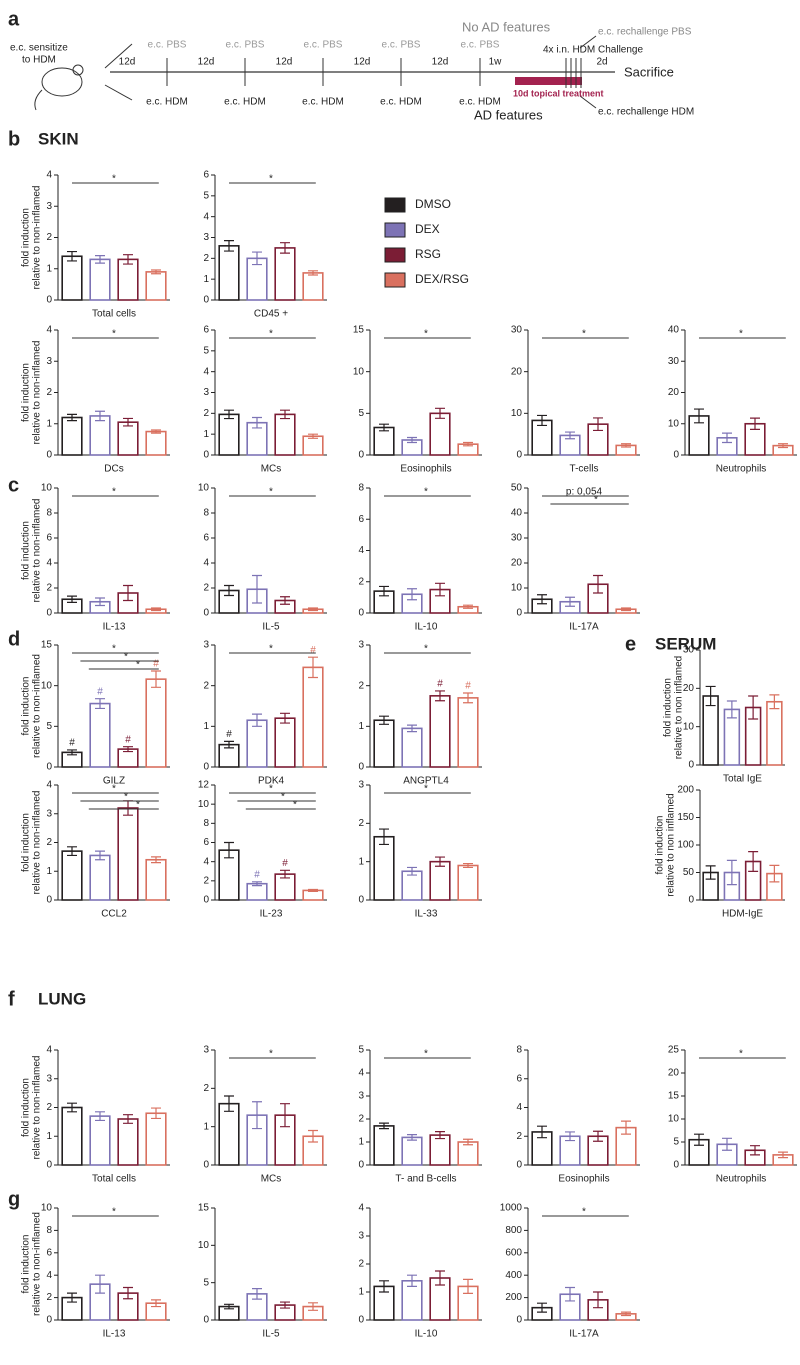  What do you see at coordinates (78, 70) in the screenshot?
I see `mouse-ear` at bounding box center [78, 70].